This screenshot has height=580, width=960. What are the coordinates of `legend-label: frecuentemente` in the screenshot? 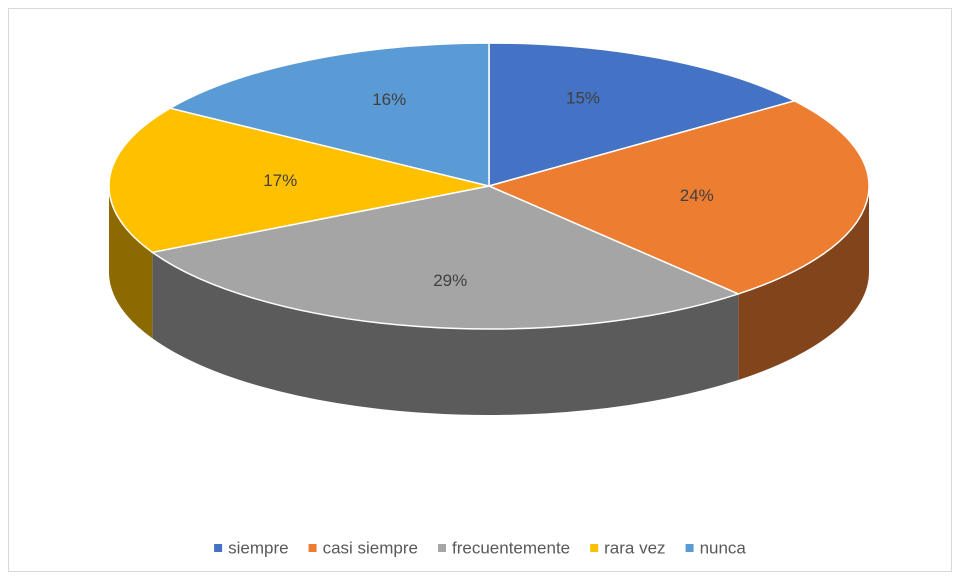 It's located at (511, 547).